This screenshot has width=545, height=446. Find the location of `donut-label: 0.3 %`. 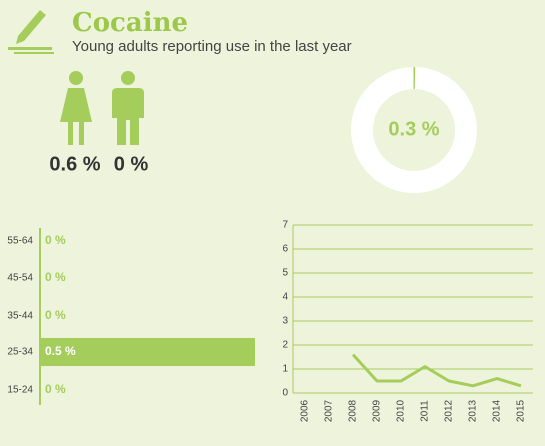

donut-label: 0.3 % is located at coordinates (413, 129).